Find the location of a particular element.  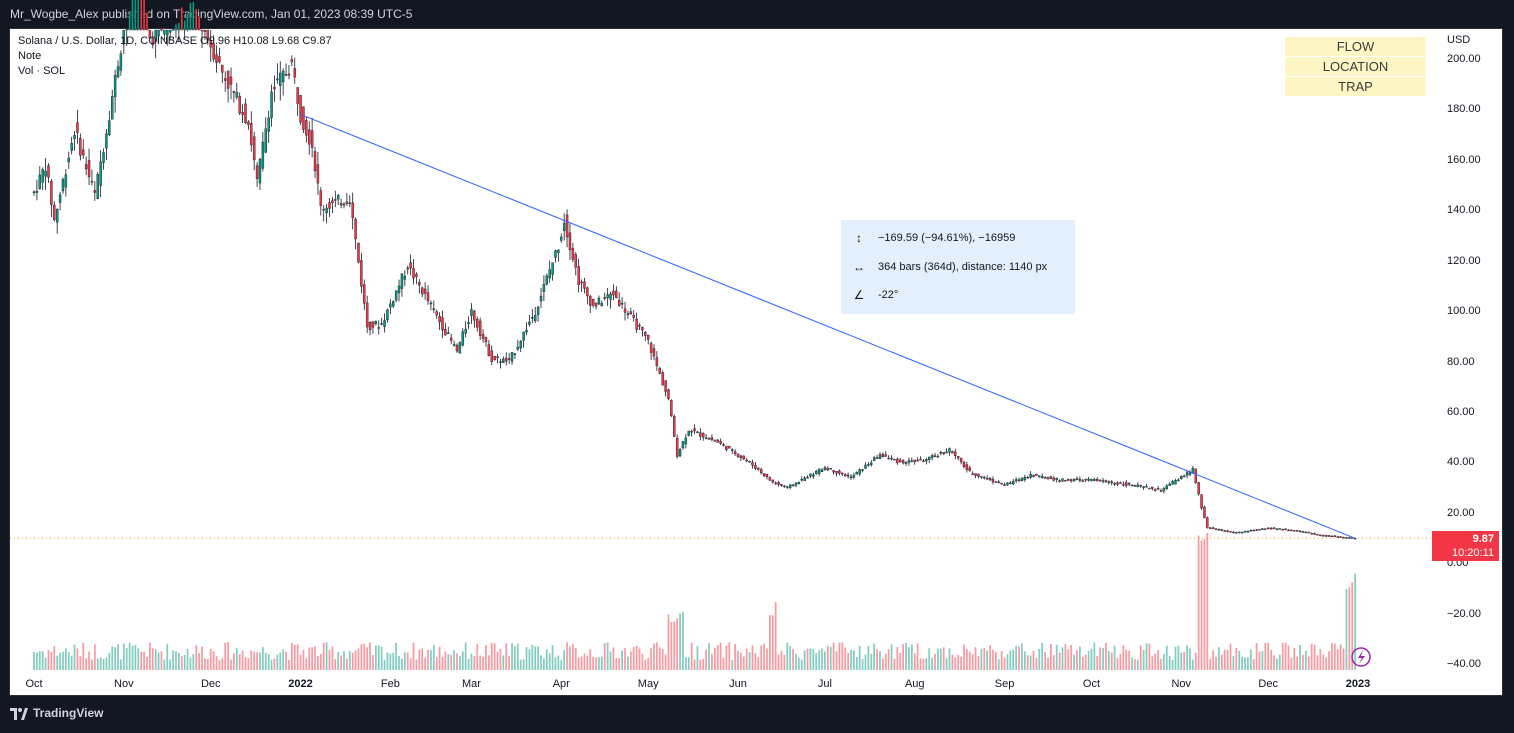

x-tick-label: Nov is located at coordinates (124, 684).